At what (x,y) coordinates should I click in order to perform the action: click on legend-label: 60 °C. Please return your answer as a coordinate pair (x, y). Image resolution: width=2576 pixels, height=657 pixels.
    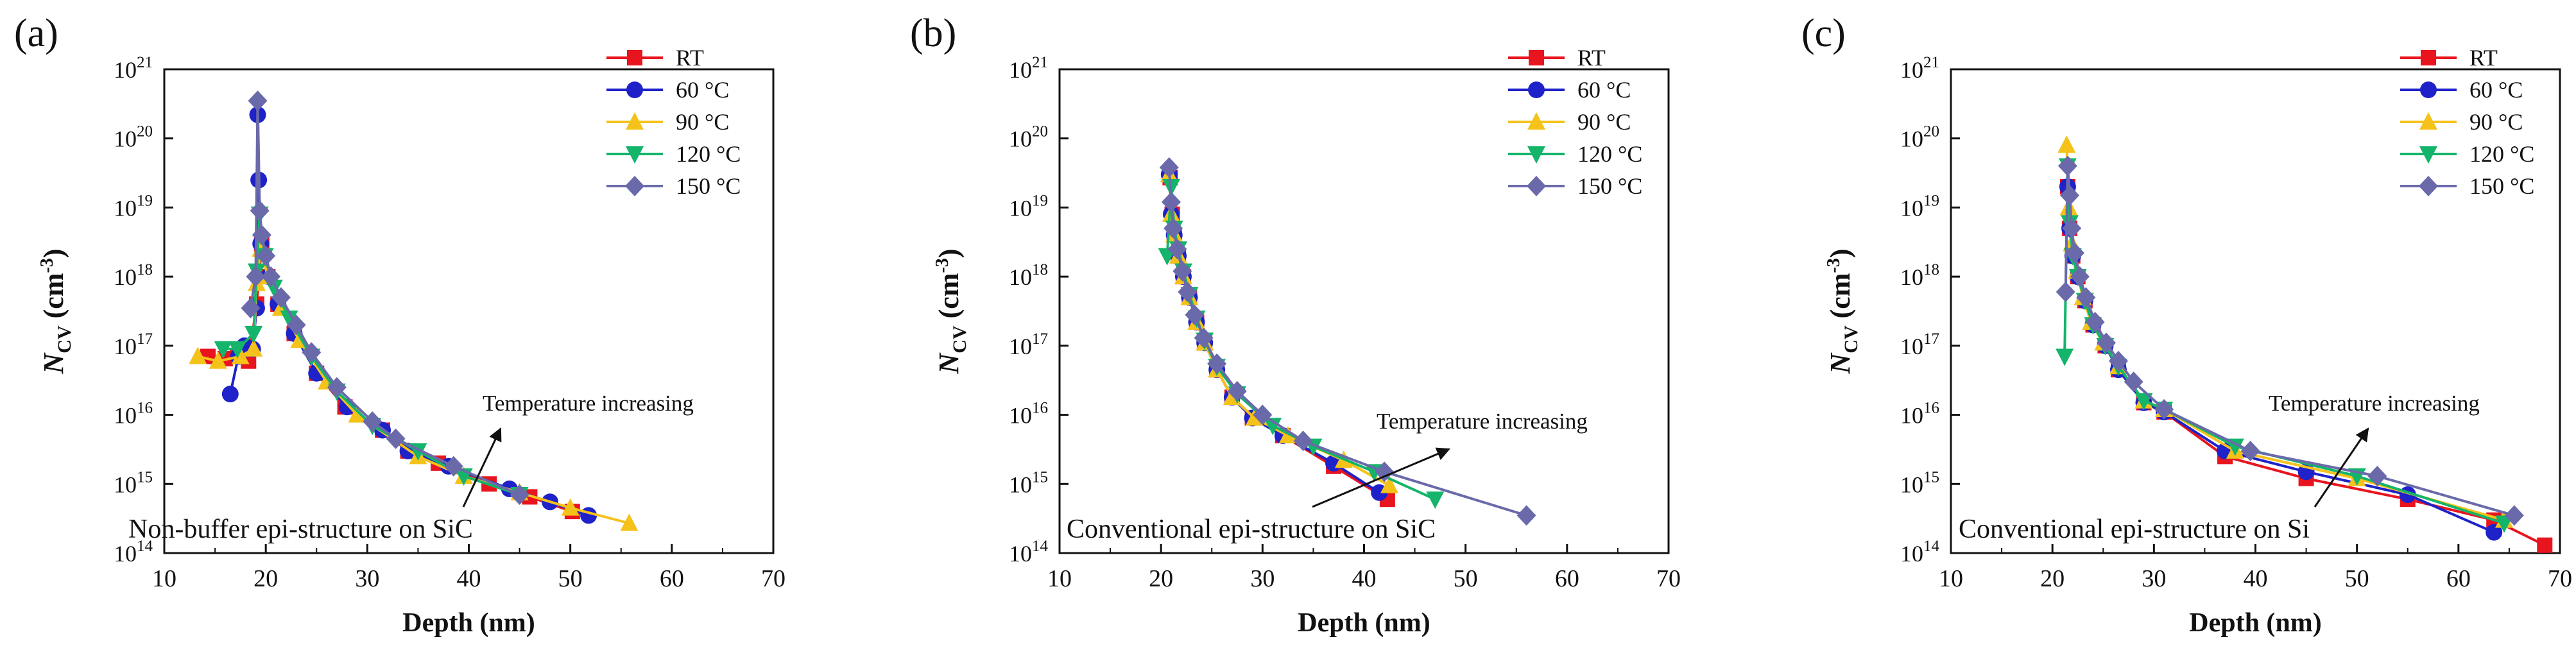
    Looking at the image, I should click on (1604, 90).